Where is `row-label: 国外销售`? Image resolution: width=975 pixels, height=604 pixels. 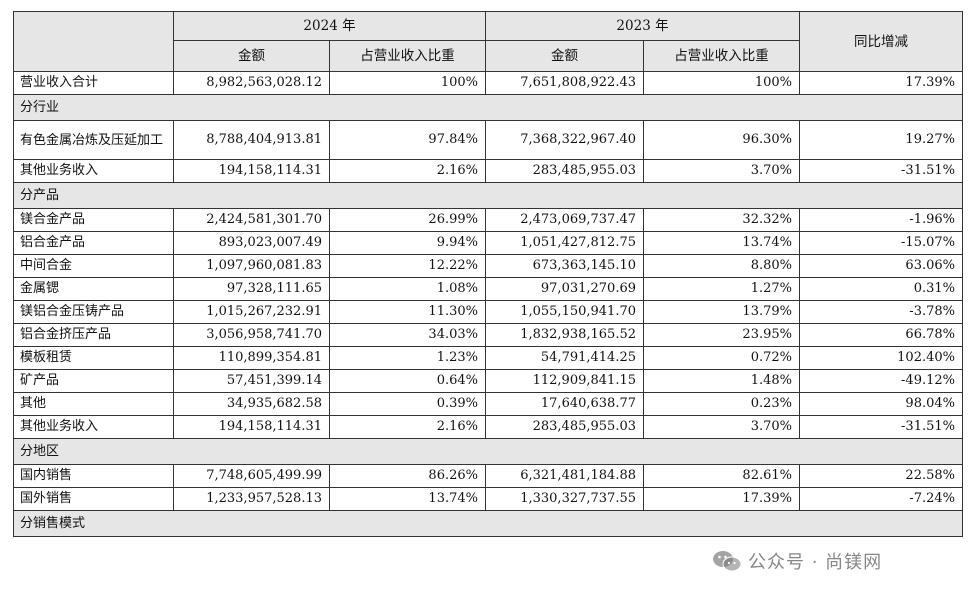
row-label: 国外销售 is located at coordinates (93, 499).